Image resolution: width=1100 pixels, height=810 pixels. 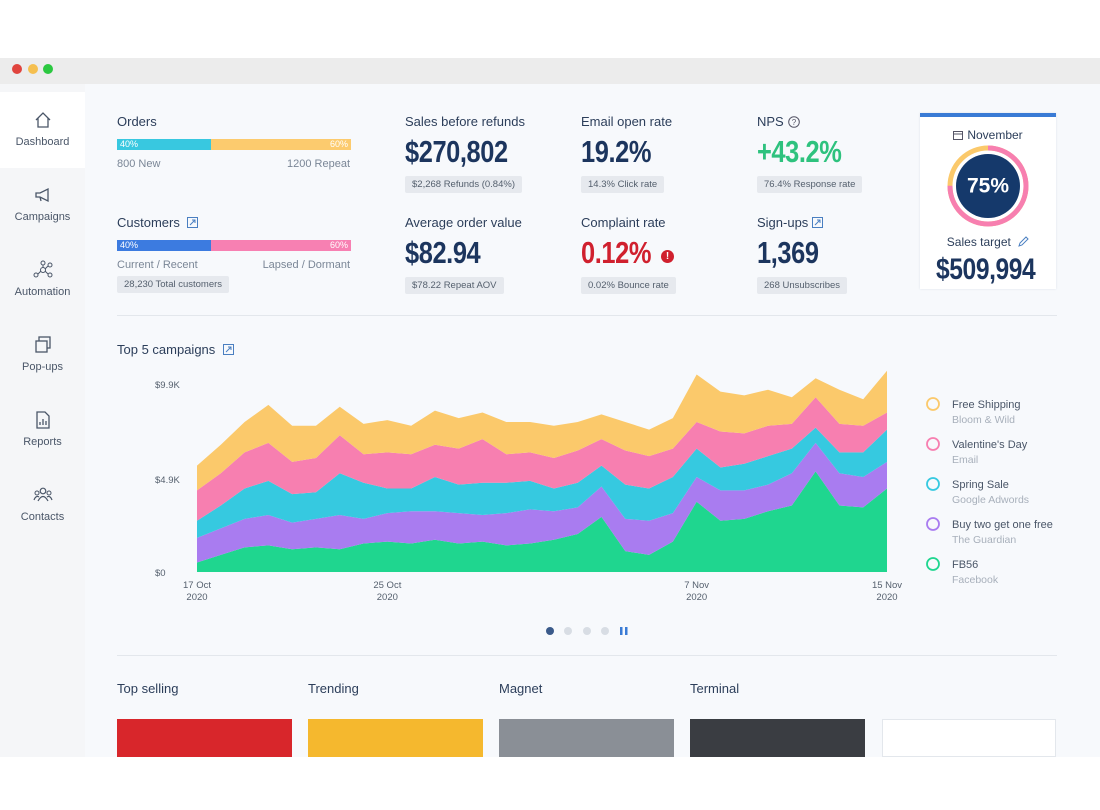 What do you see at coordinates (715, 688) in the screenshot?
I see `section-title: Terminal` at bounding box center [715, 688].